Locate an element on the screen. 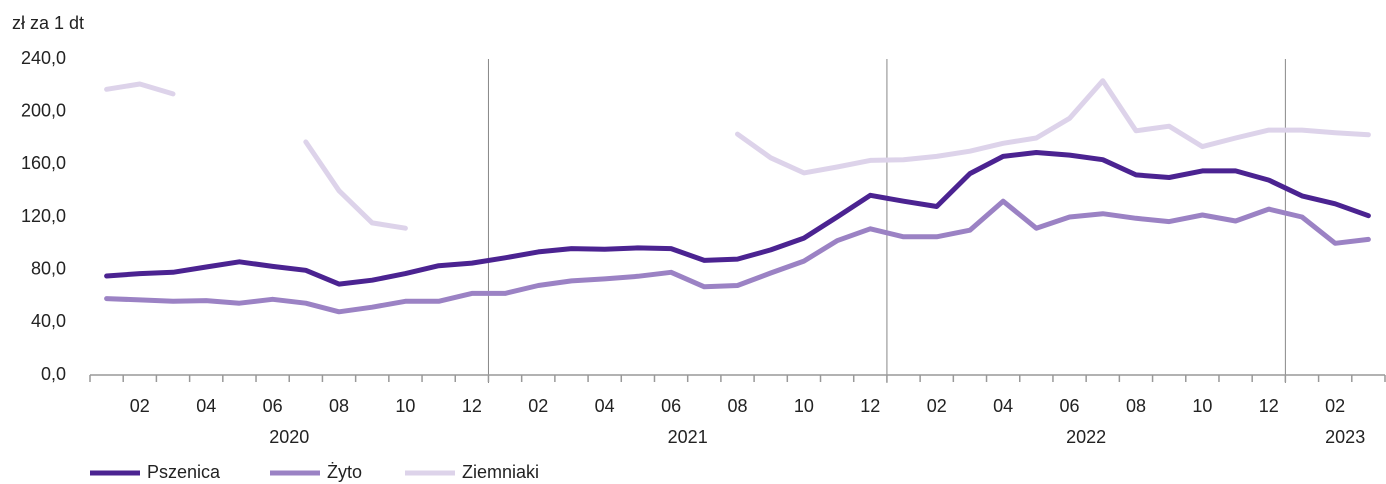 The image size is (1386, 484). y-axis-label: zł za 1 dt is located at coordinates (48, 23).